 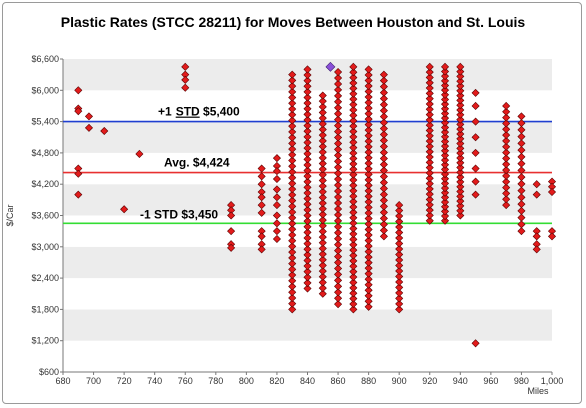 I want to click on x-tick-label: 800, so click(x=246, y=381).